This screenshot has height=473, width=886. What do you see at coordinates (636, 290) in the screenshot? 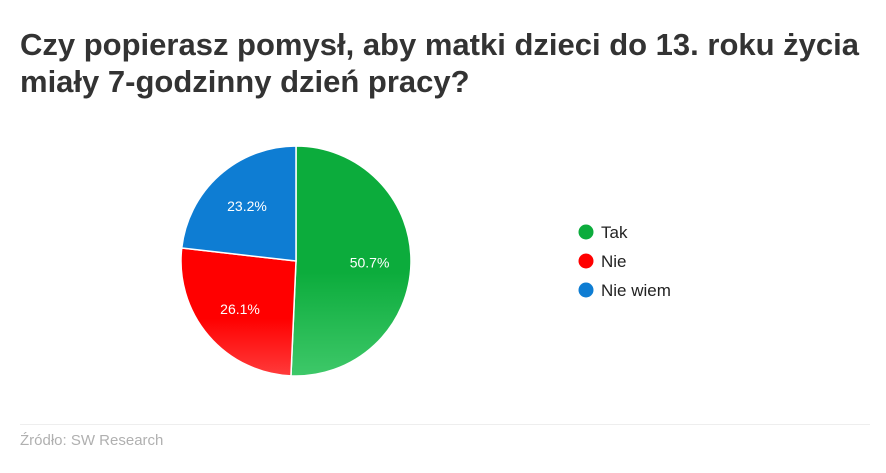
I see `legend-label: Nie wiem` at bounding box center [636, 290].